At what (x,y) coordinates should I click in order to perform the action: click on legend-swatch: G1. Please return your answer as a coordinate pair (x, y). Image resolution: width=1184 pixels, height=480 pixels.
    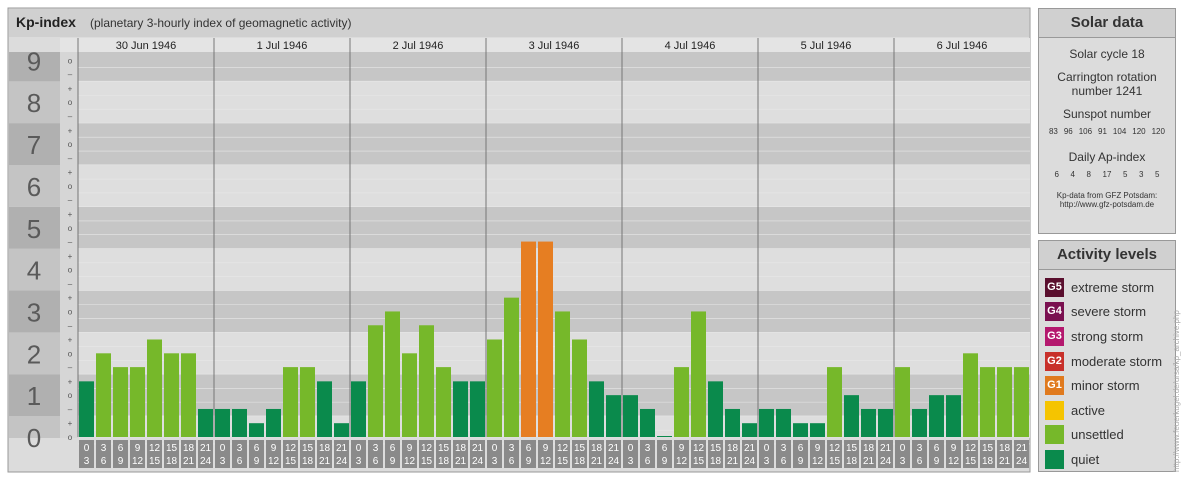
    Looking at the image, I should click on (1054, 386).